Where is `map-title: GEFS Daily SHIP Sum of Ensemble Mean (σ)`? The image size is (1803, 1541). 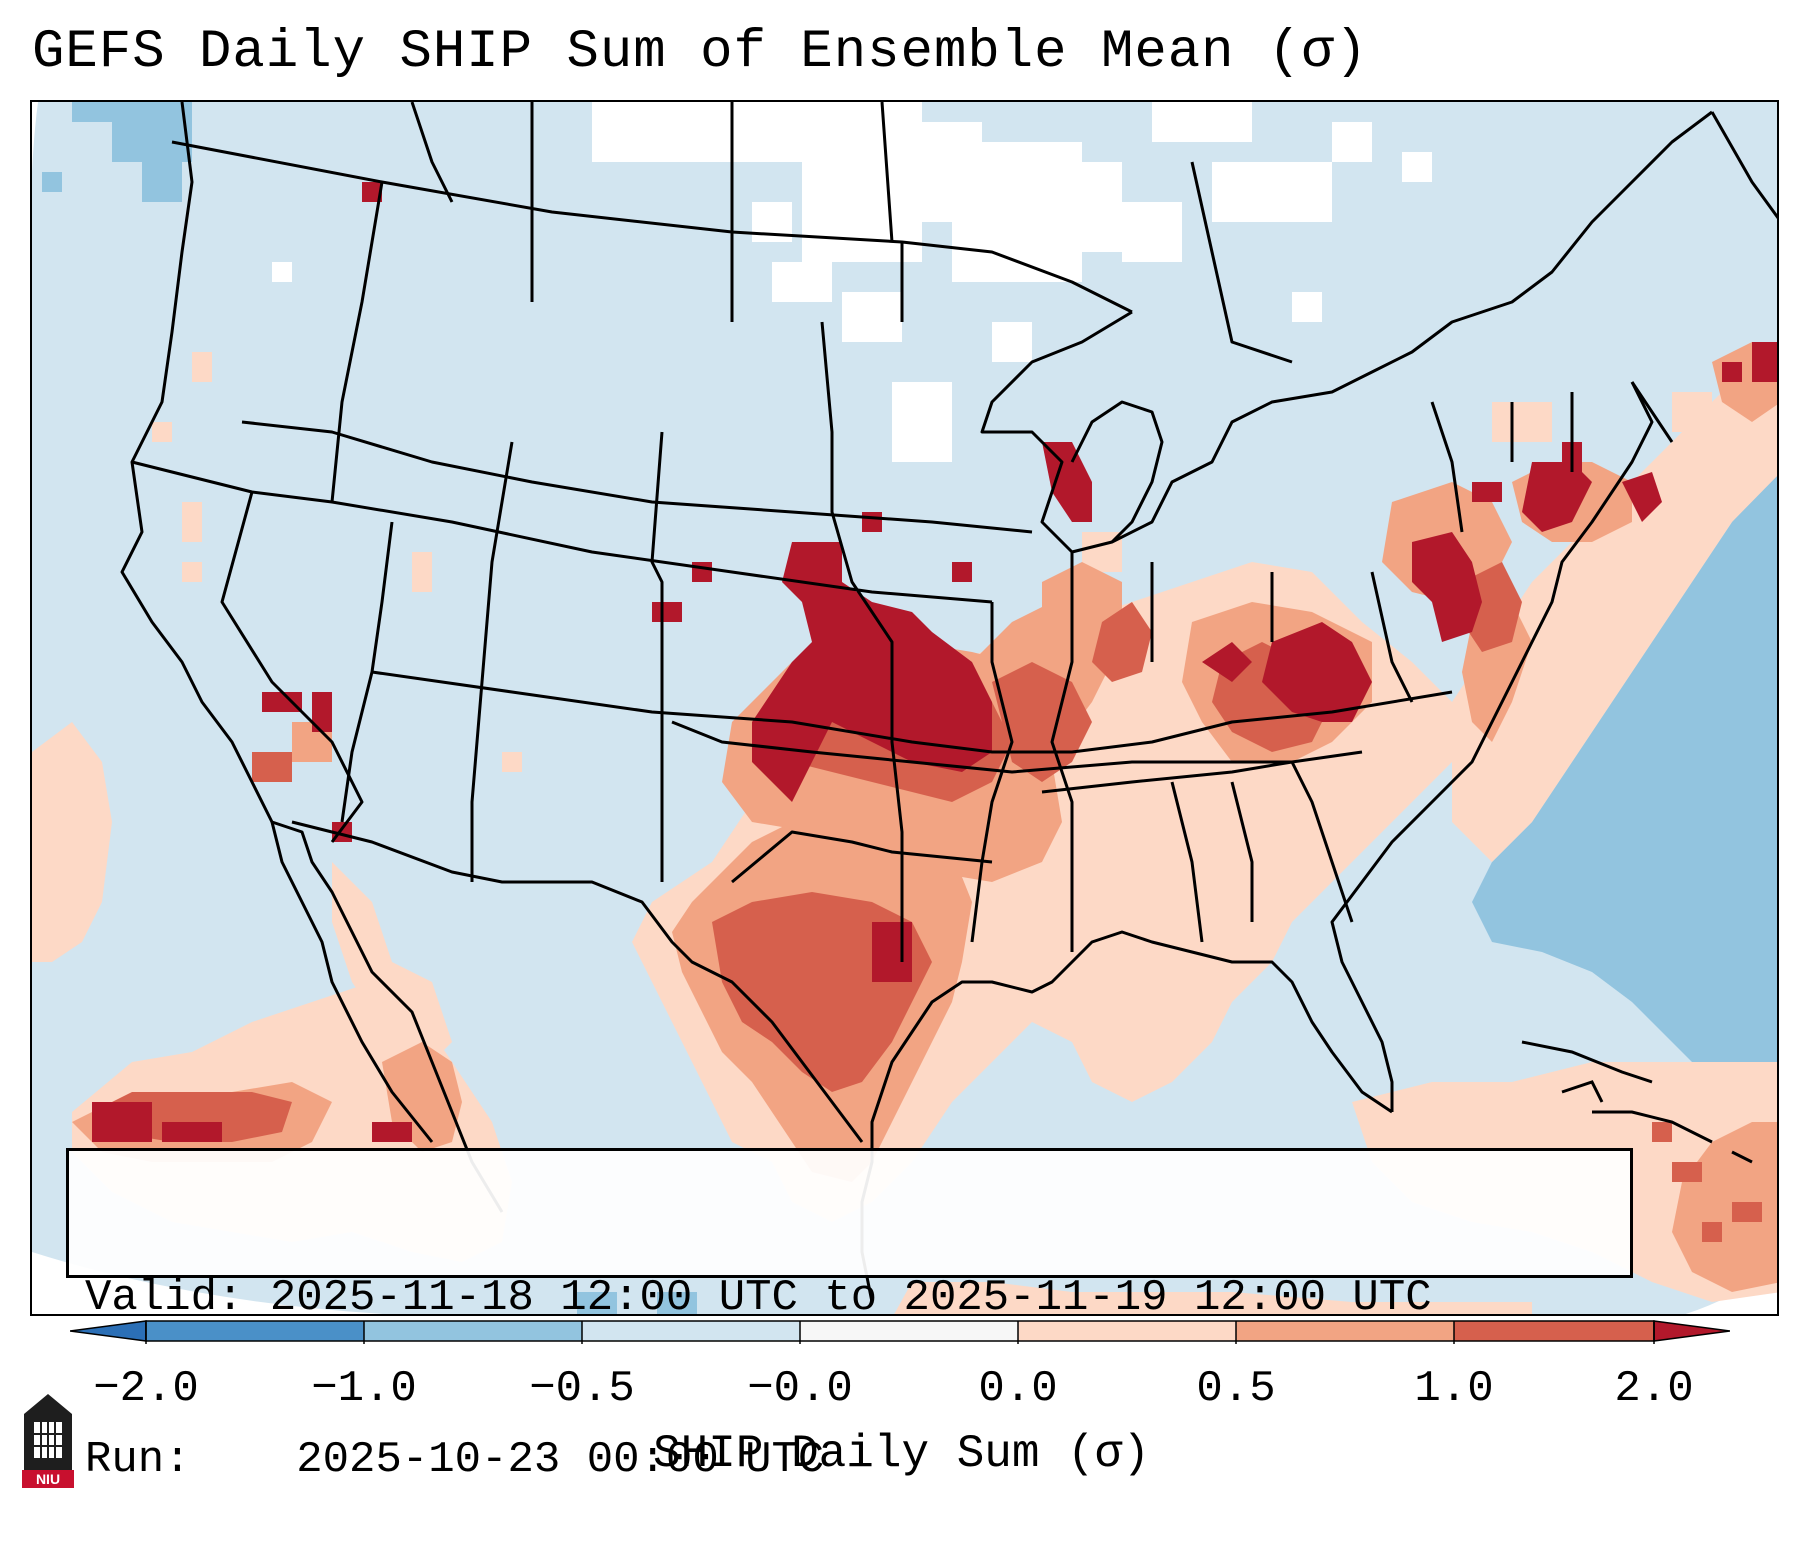
map-title: GEFS Daily SHIP Sum of Ensemble Mean (σ) is located at coordinates (700, 52).